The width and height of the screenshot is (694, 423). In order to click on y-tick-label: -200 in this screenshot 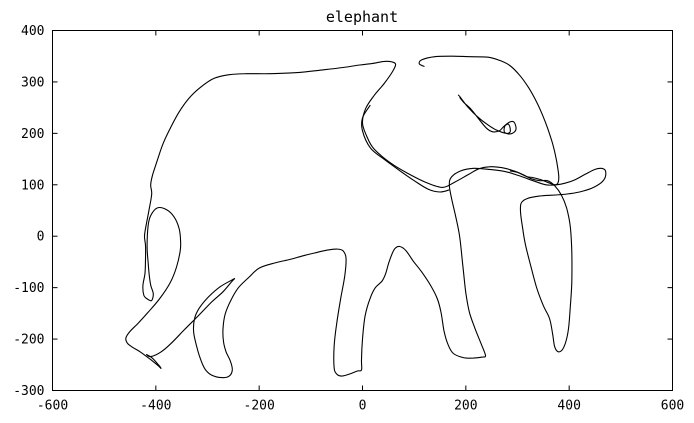, I will do `click(28, 340)`.